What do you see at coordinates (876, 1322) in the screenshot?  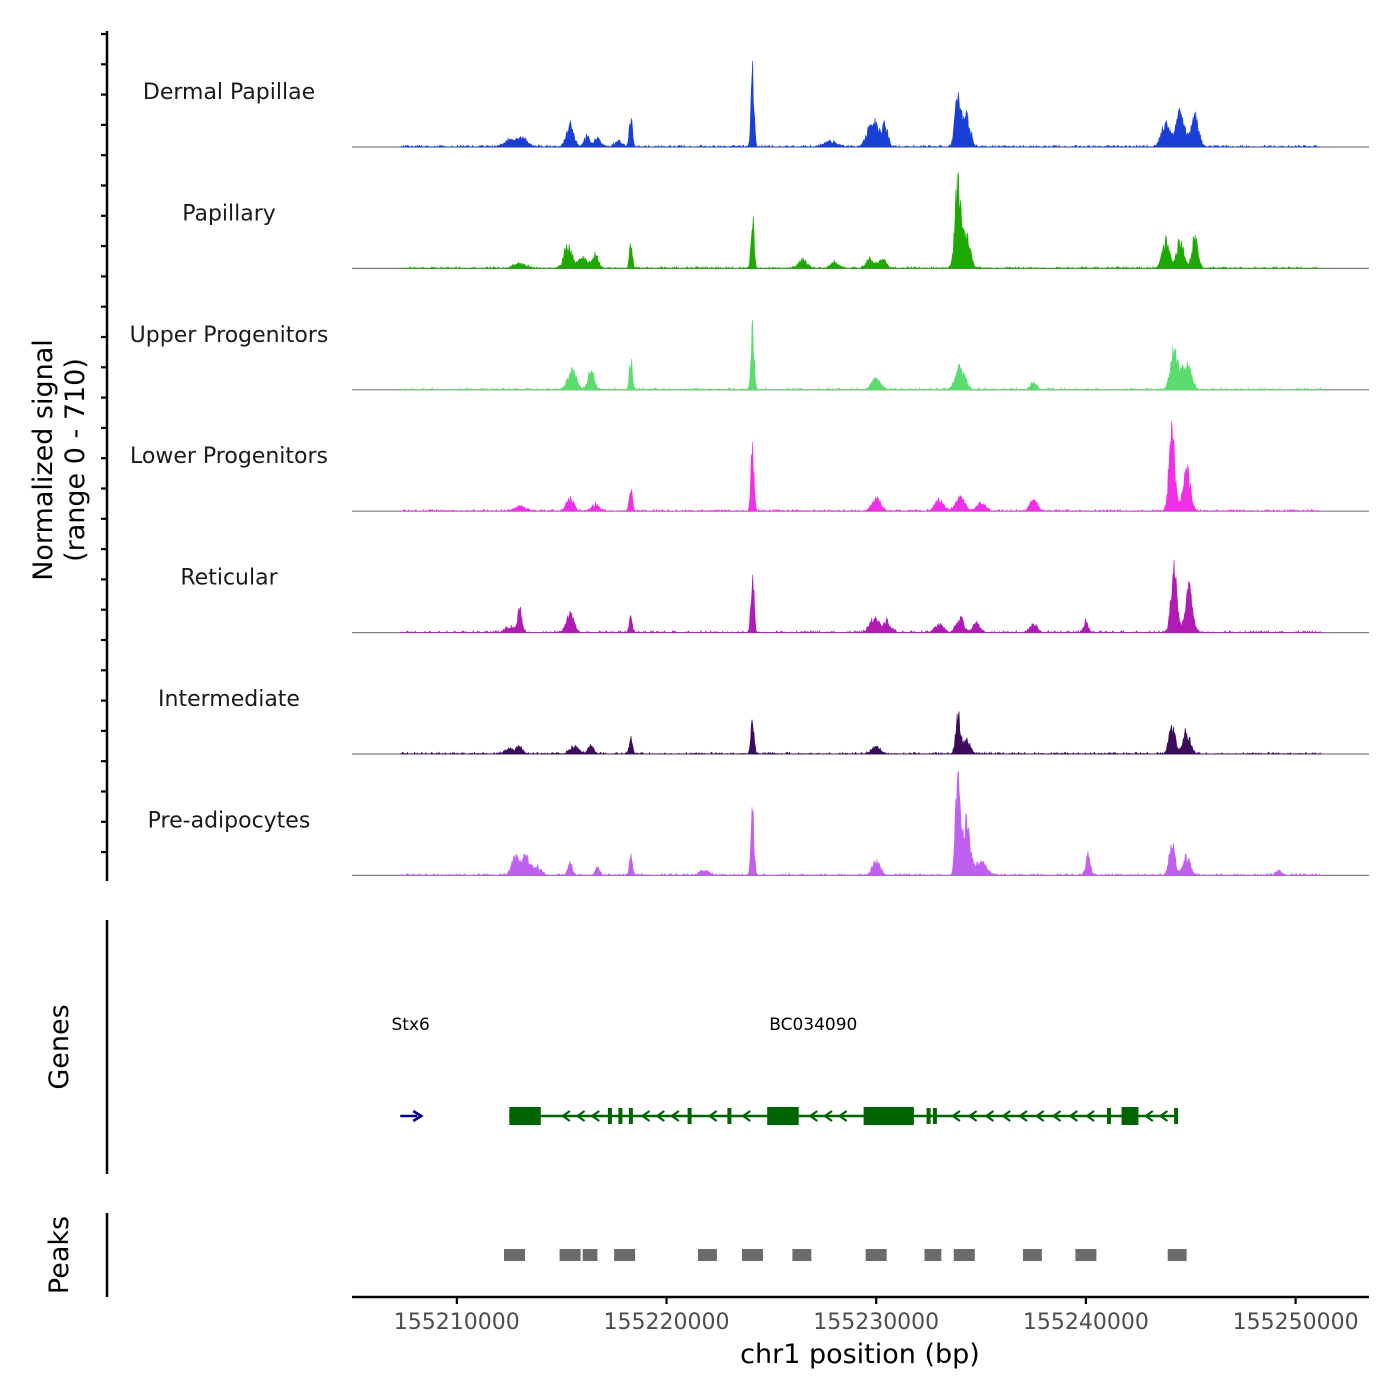 I see `x-tick-label: 155230000` at bounding box center [876, 1322].